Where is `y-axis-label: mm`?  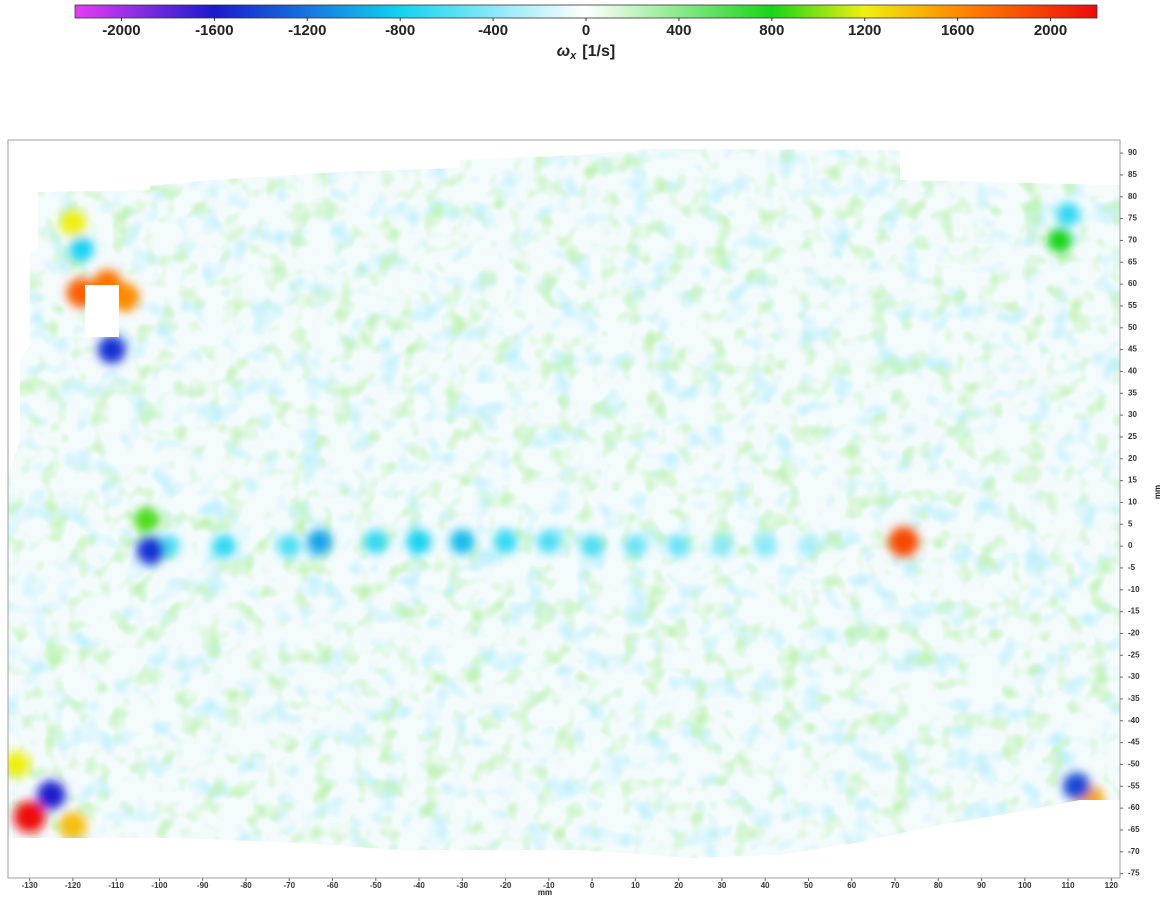 y-axis-label: mm is located at coordinates (1157, 492).